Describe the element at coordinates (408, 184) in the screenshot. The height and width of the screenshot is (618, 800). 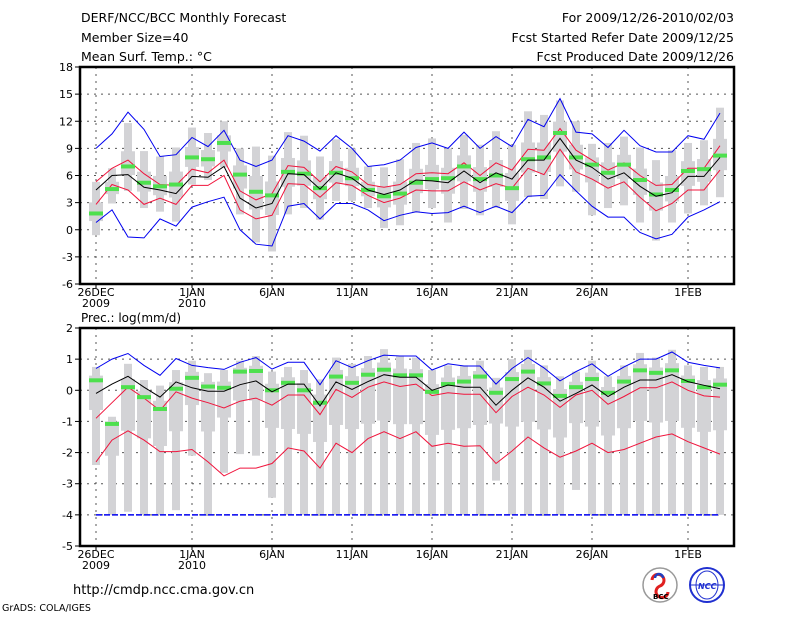
I see `temp-red-lower-line` at that location.